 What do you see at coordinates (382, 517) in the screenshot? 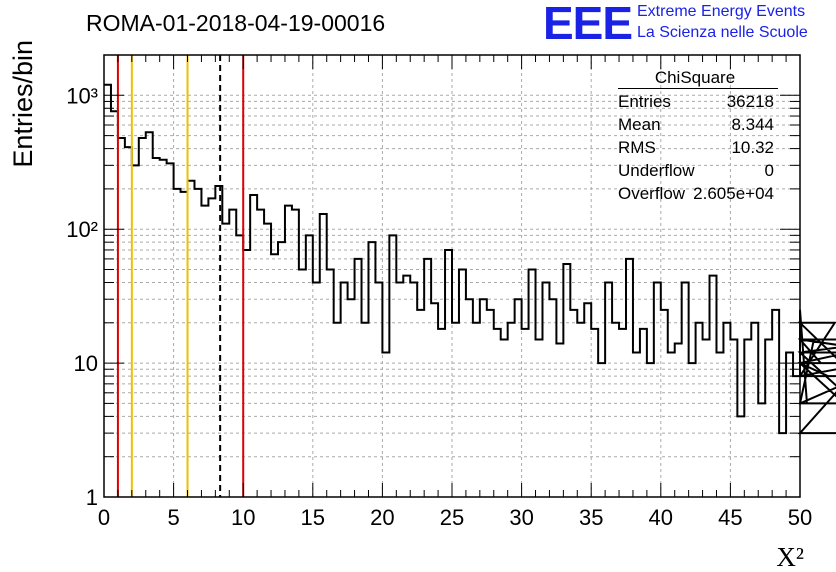
I see `x-tick-label: 20` at bounding box center [382, 517].